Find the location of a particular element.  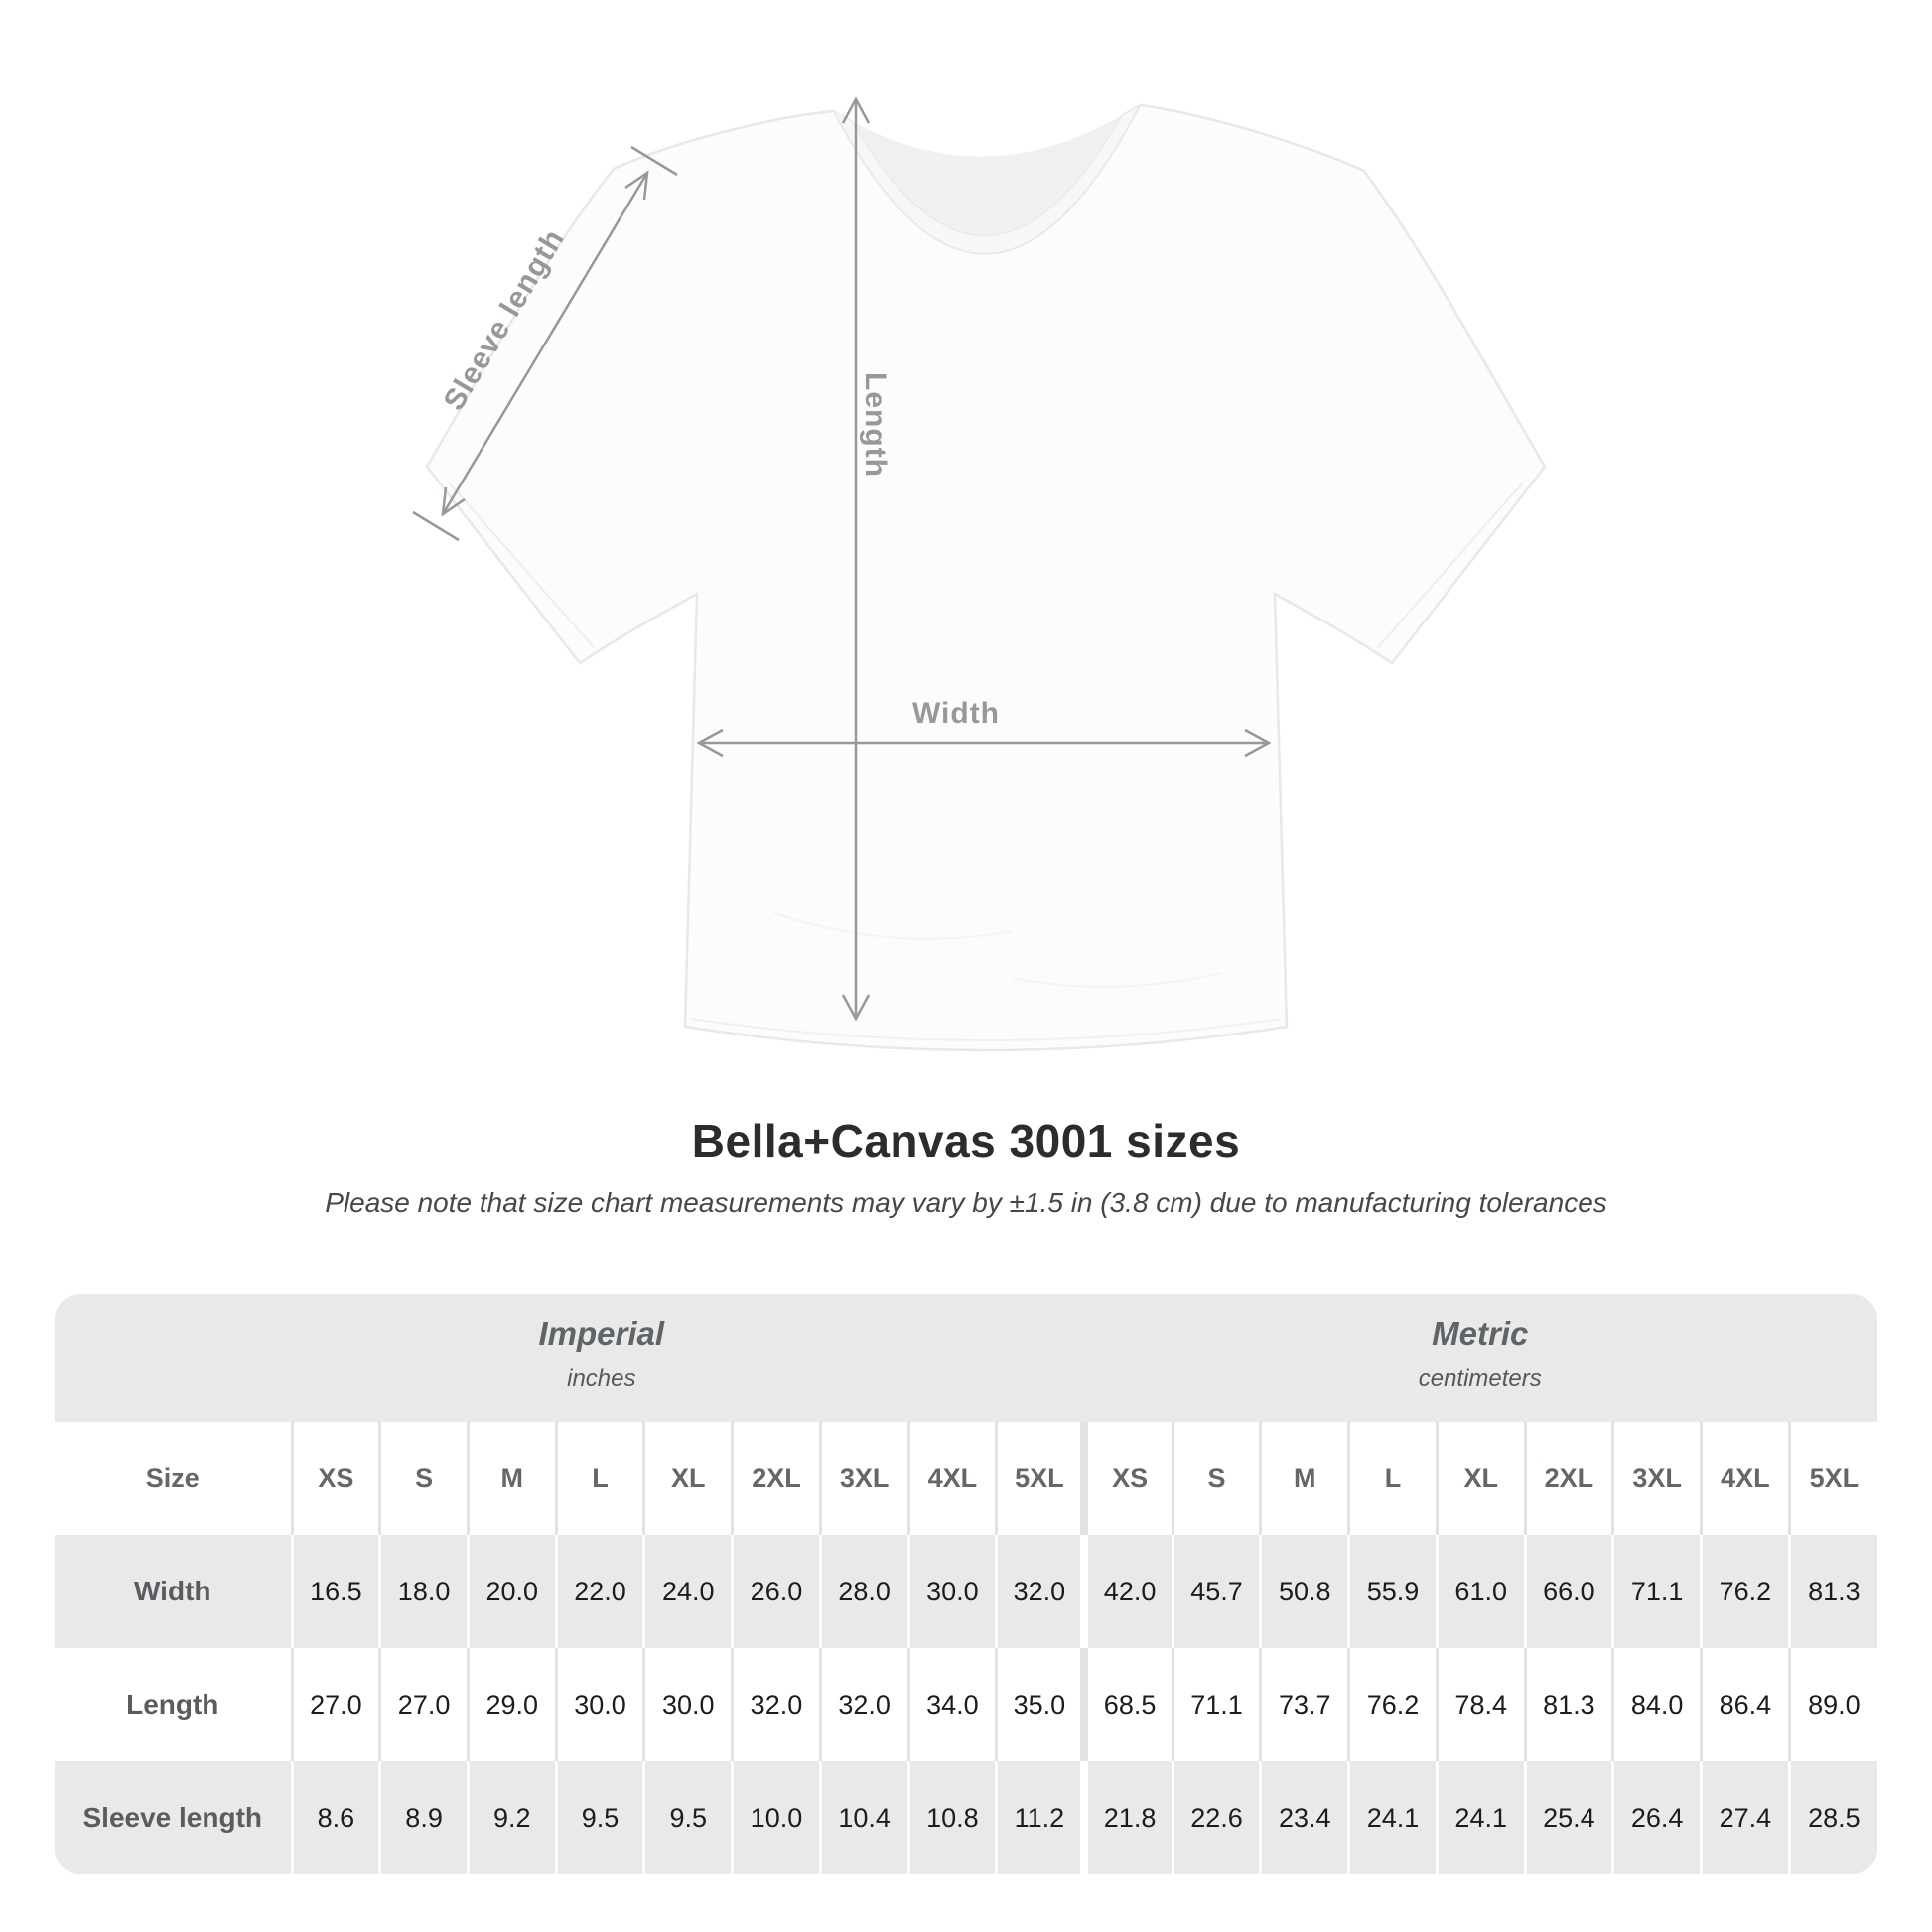

sleeve-arrowhead-bottom is located at coordinates (454, 502).